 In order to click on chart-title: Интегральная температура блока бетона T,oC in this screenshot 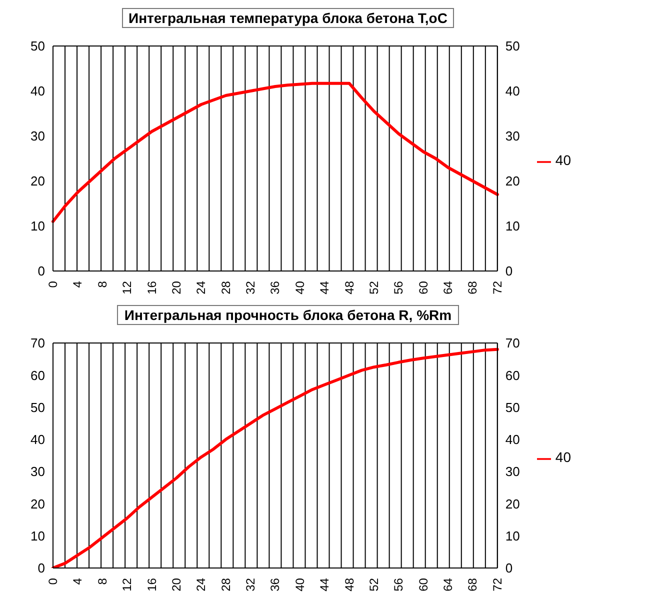, I will do `click(288, 18)`.